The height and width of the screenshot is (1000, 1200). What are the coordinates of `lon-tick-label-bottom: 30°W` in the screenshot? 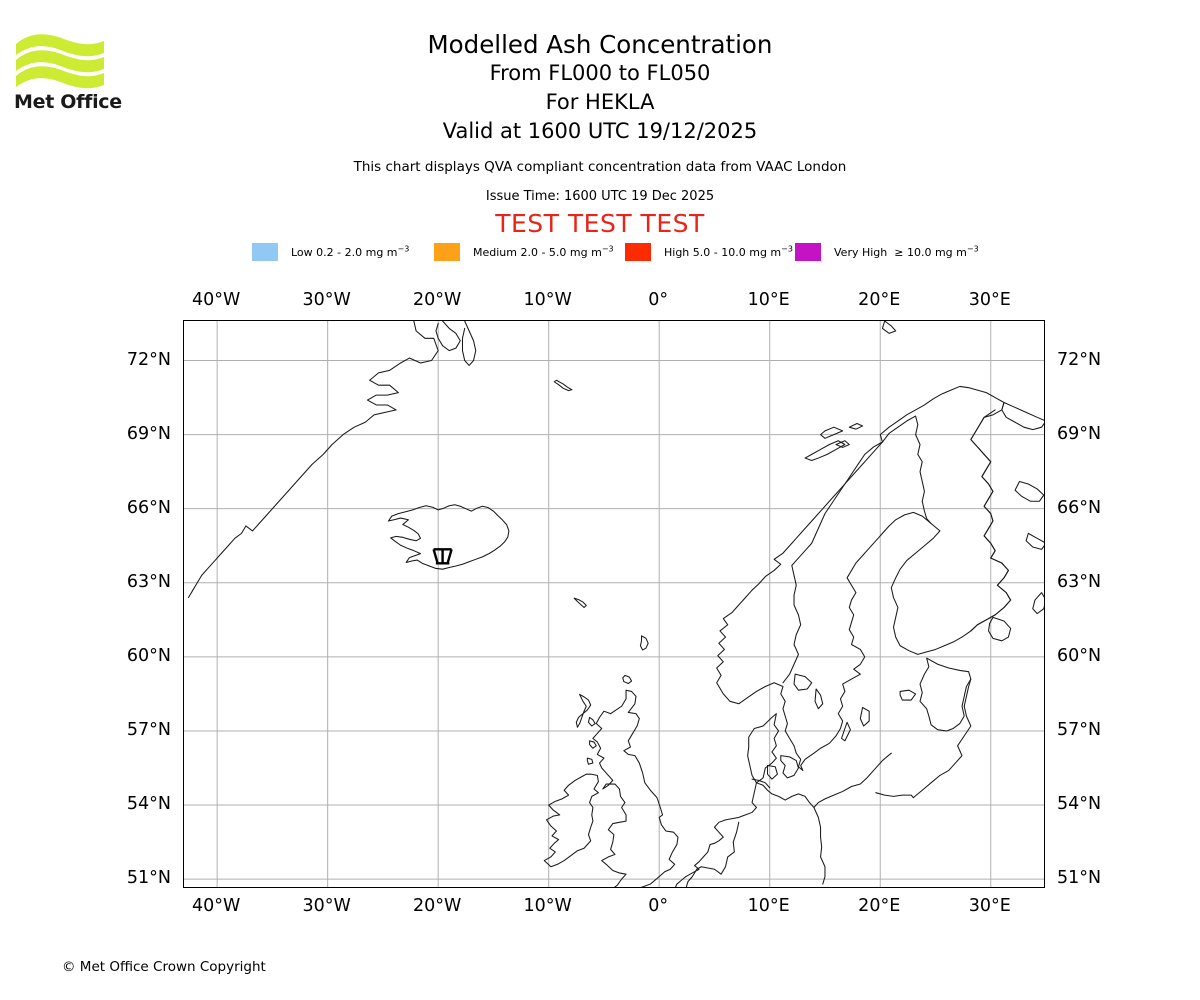 It's located at (326, 906).